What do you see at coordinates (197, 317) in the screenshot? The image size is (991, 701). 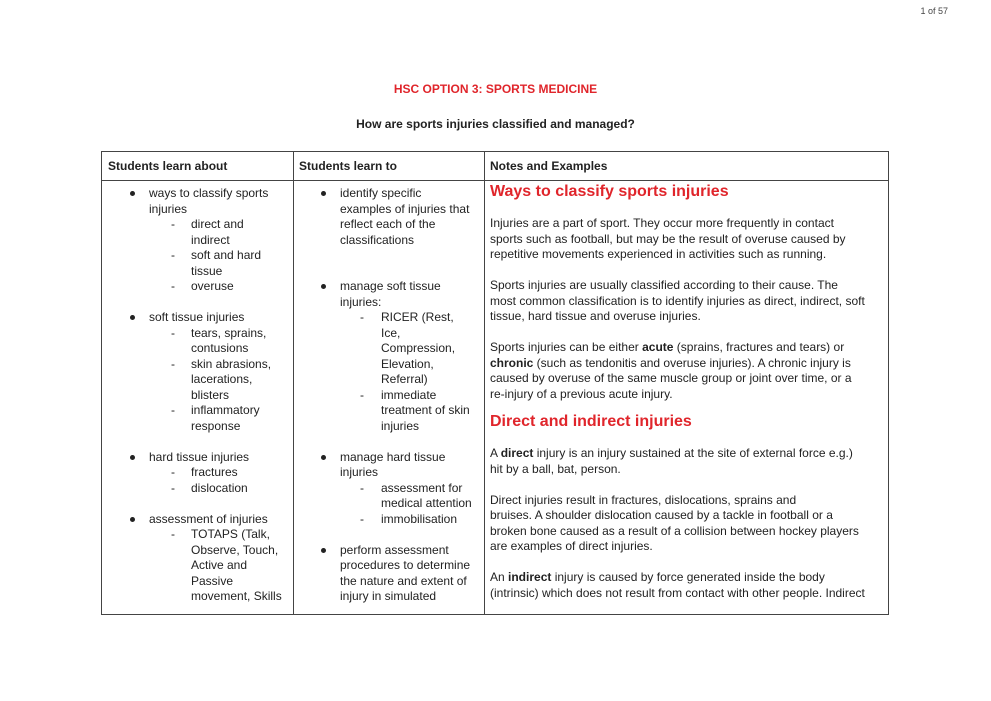 I see `list-text: soft tissue injuries` at bounding box center [197, 317].